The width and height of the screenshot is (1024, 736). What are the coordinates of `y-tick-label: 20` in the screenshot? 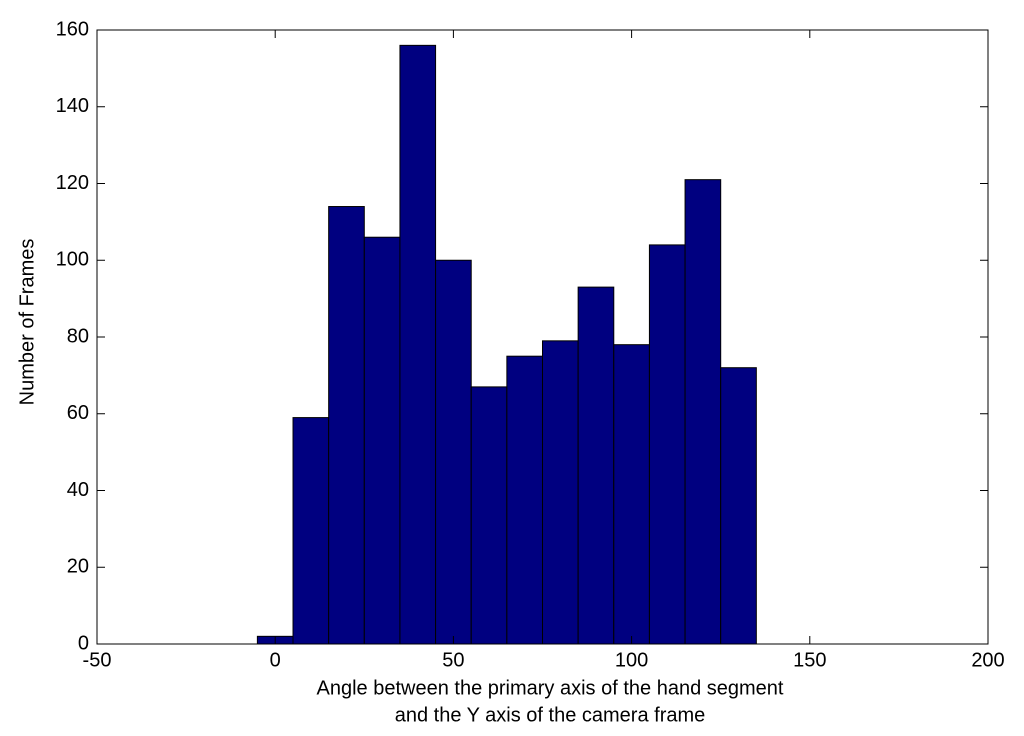 It's located at (78, 567).